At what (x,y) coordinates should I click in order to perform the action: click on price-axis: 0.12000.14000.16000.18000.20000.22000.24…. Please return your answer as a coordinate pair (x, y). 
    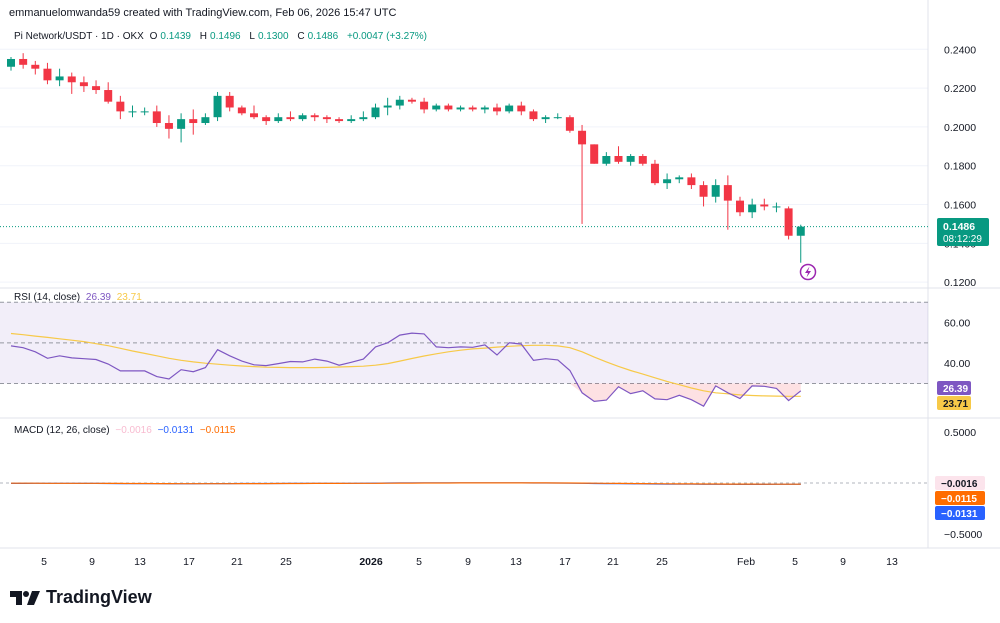
    Looking at the image, I should click on (963, 292).